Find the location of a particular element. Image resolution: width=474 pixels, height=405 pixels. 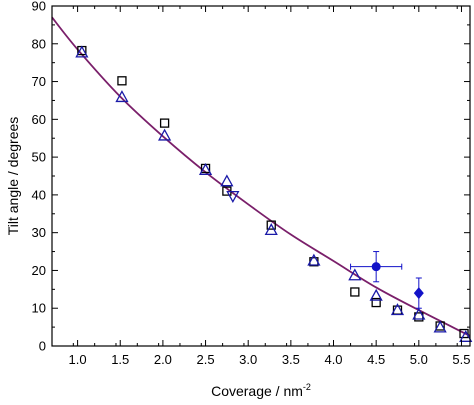

x-axis-title-text: Coverage / nm is located at coordinates (257, 391).